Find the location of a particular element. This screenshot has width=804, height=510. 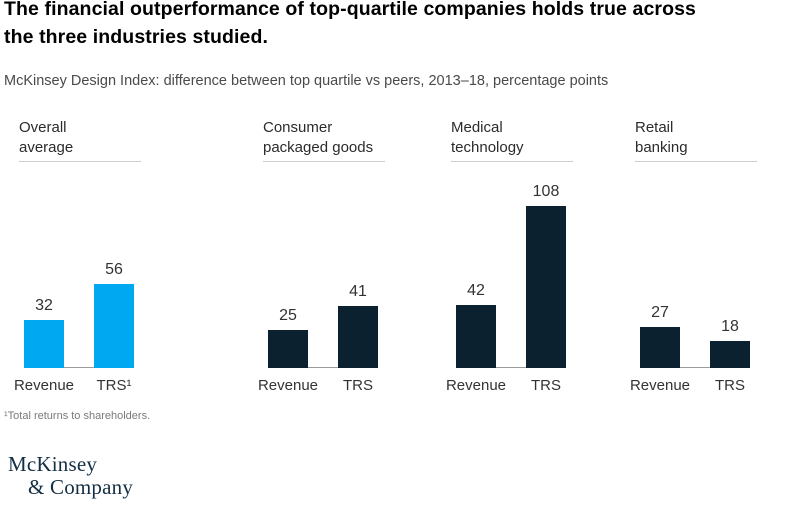

group-header-line1: Overall is located at coordinates (43, 127).